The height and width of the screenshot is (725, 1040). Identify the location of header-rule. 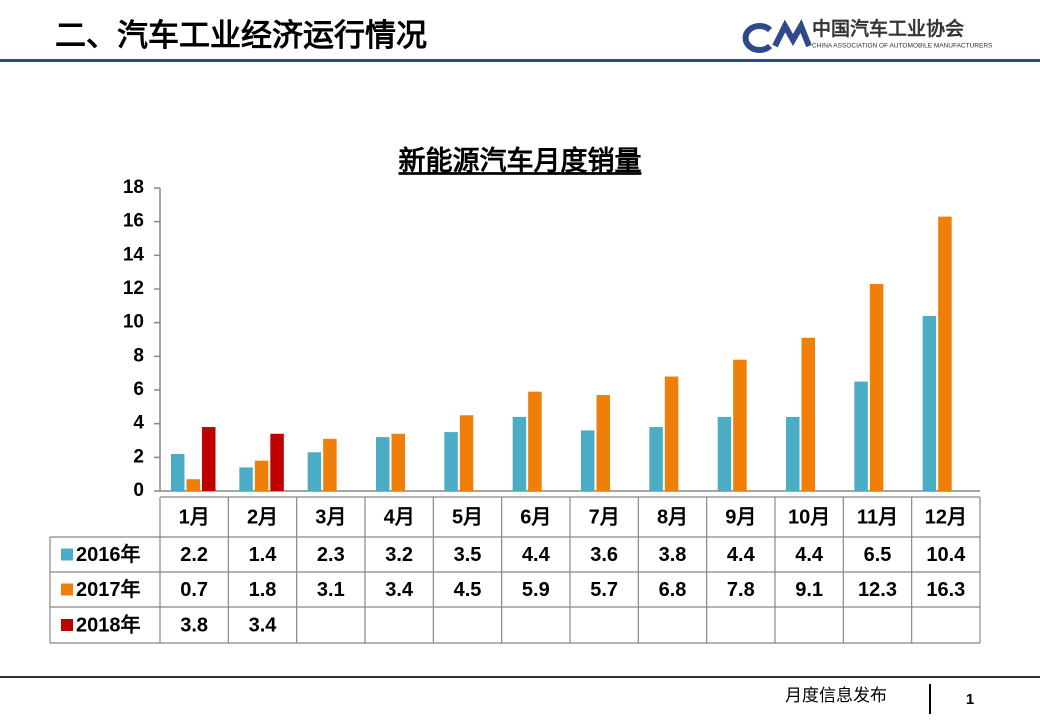
(520, 60).